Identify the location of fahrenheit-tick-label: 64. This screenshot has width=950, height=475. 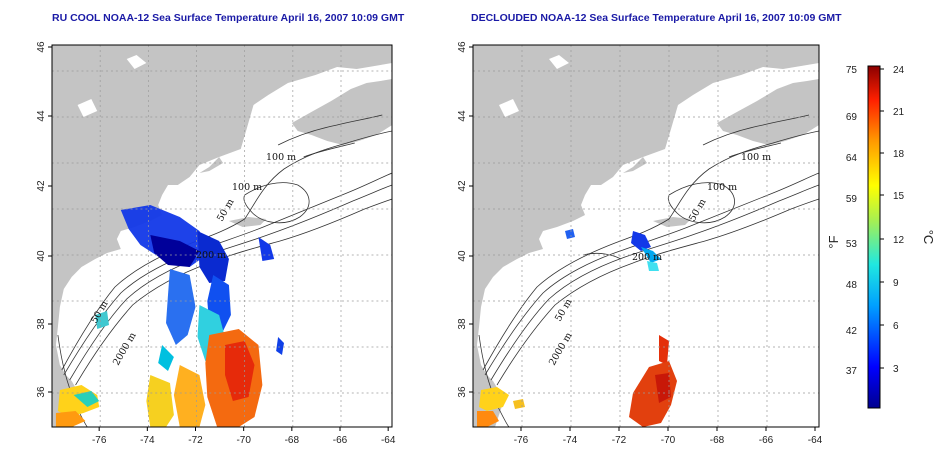
(852, 158).